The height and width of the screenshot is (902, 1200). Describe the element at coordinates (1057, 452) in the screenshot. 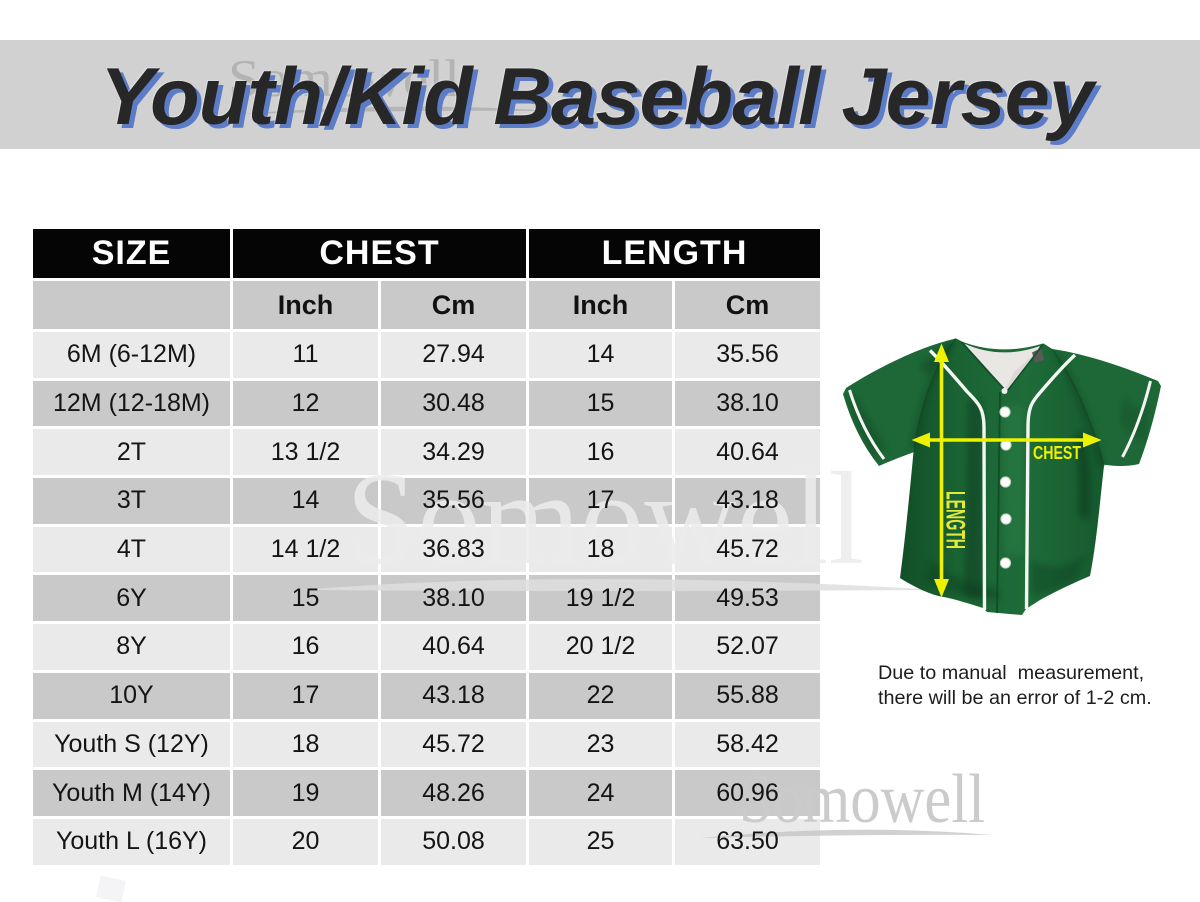

I see `svg-text: CHEST` at that location.